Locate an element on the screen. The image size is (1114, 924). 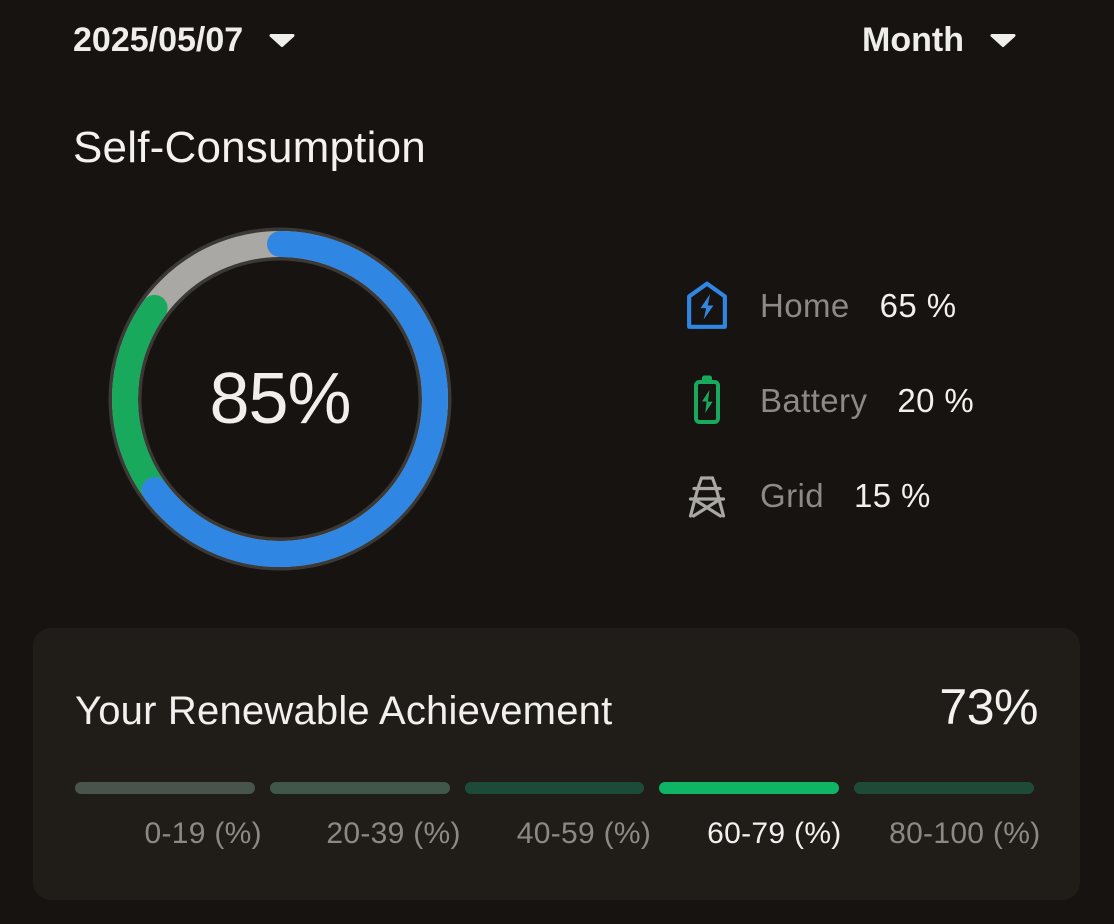
legend-label: Home is located at coordinates (805, 305).